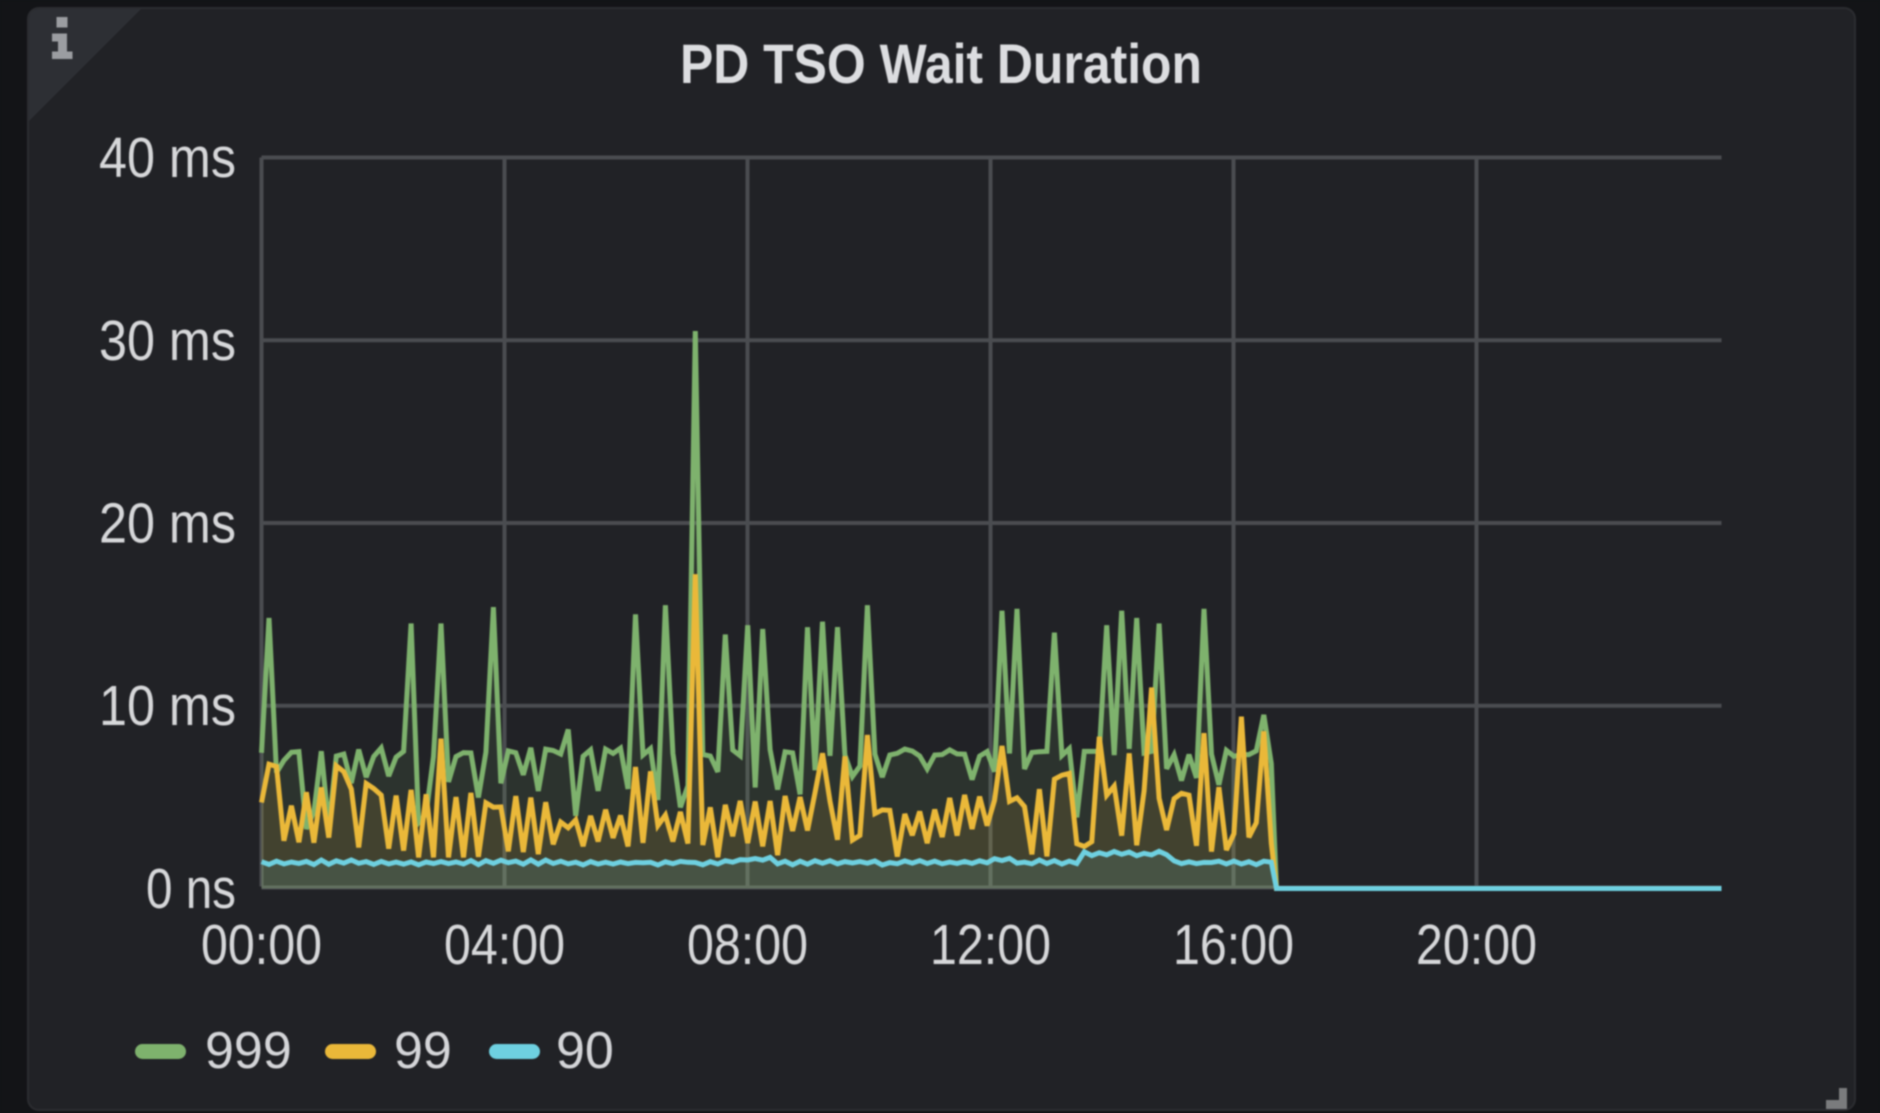  I want to click on svg-text: 00:00, so click(261, 945).